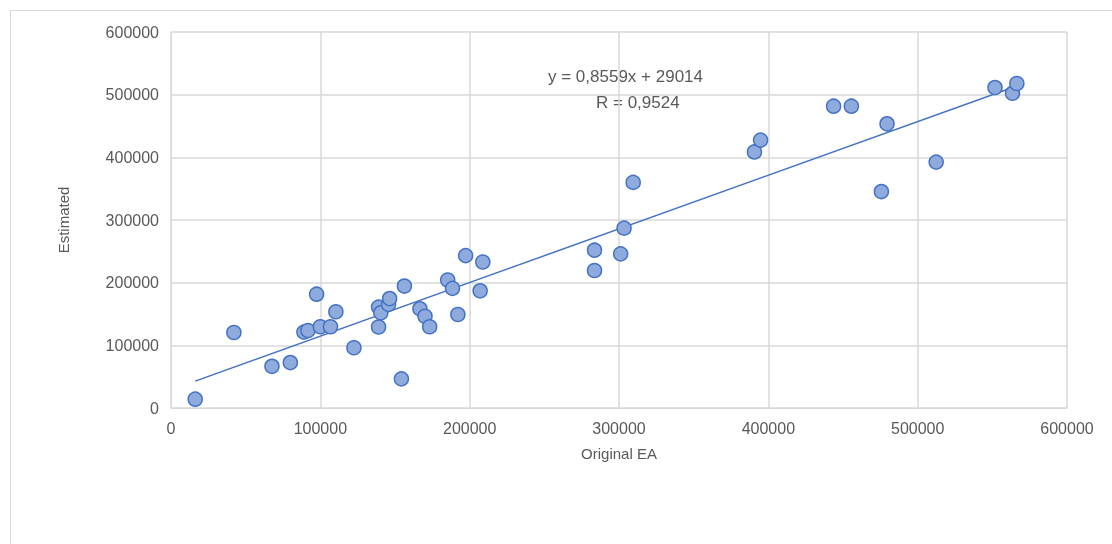 The height and width of the screenshot is (544, 1112). I want to click on y-tick-label: 200000, so click(132, 283).